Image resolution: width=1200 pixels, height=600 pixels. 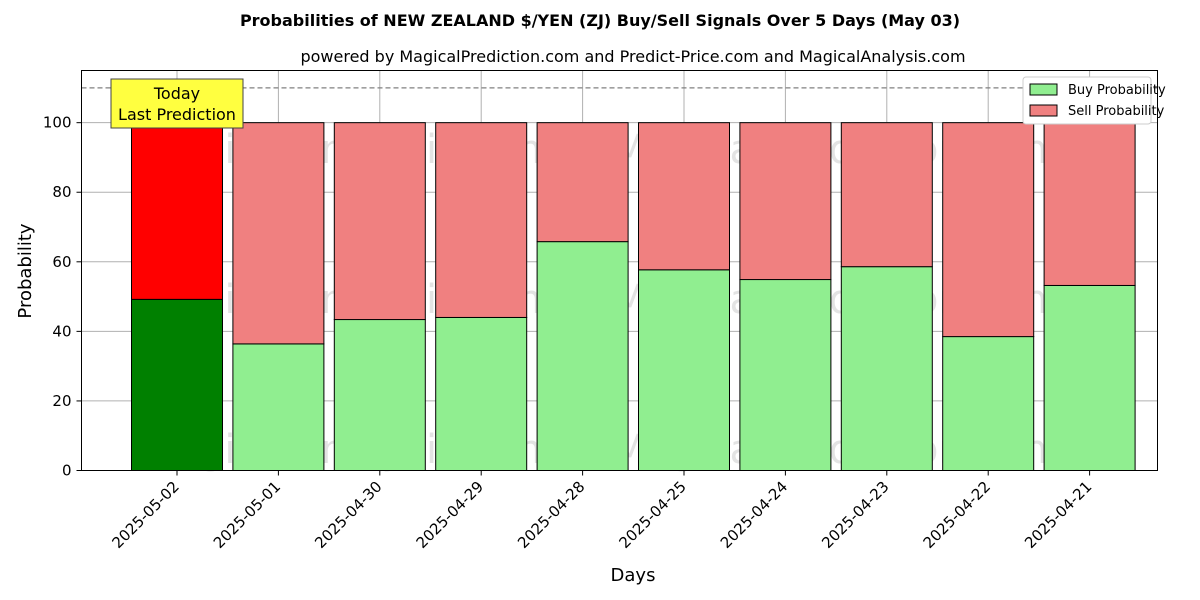 What do you see at coordinates (957, 515) in the screenshot?
I see `x-tick-label: 2025-04-22` at bounding box center [957, 515].